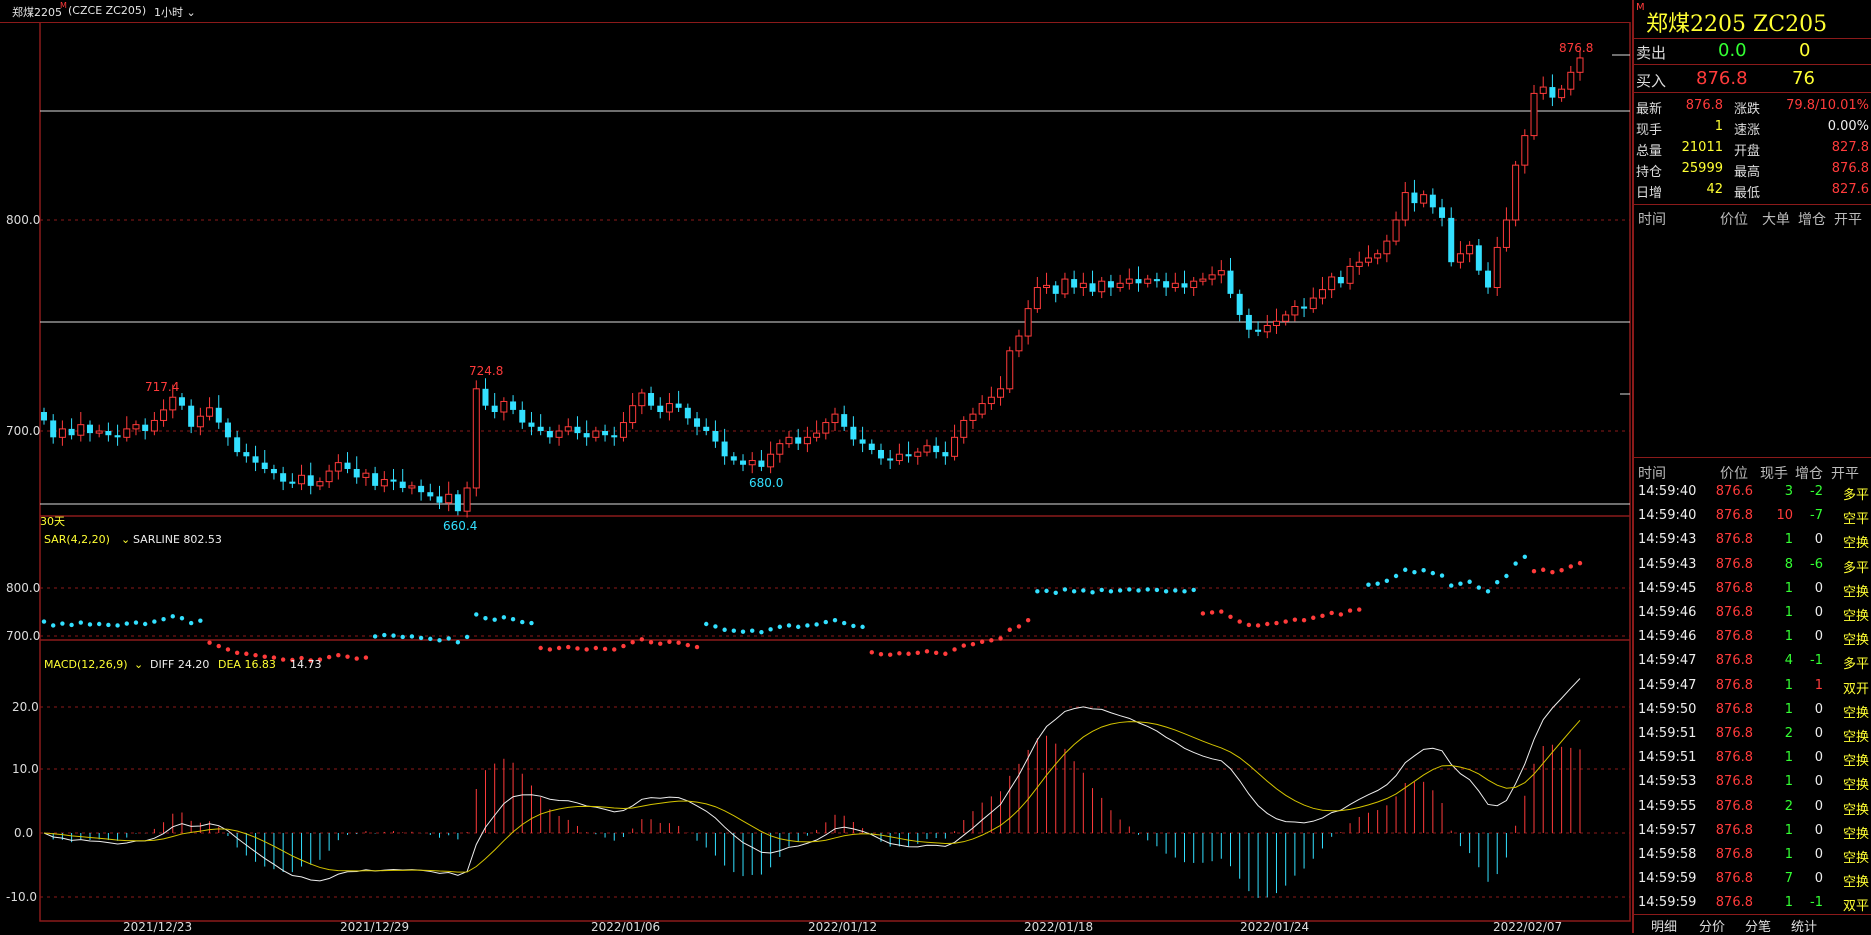  I want to click on quote-value: 827.6, so click(1850, 189).